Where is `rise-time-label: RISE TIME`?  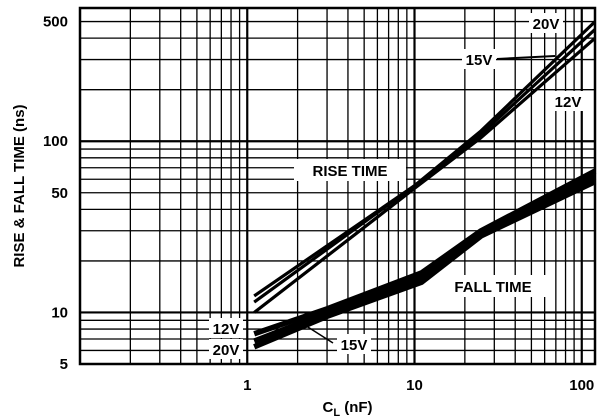 rise-time-label: RISE TIME is located at coordinates (349, 171).